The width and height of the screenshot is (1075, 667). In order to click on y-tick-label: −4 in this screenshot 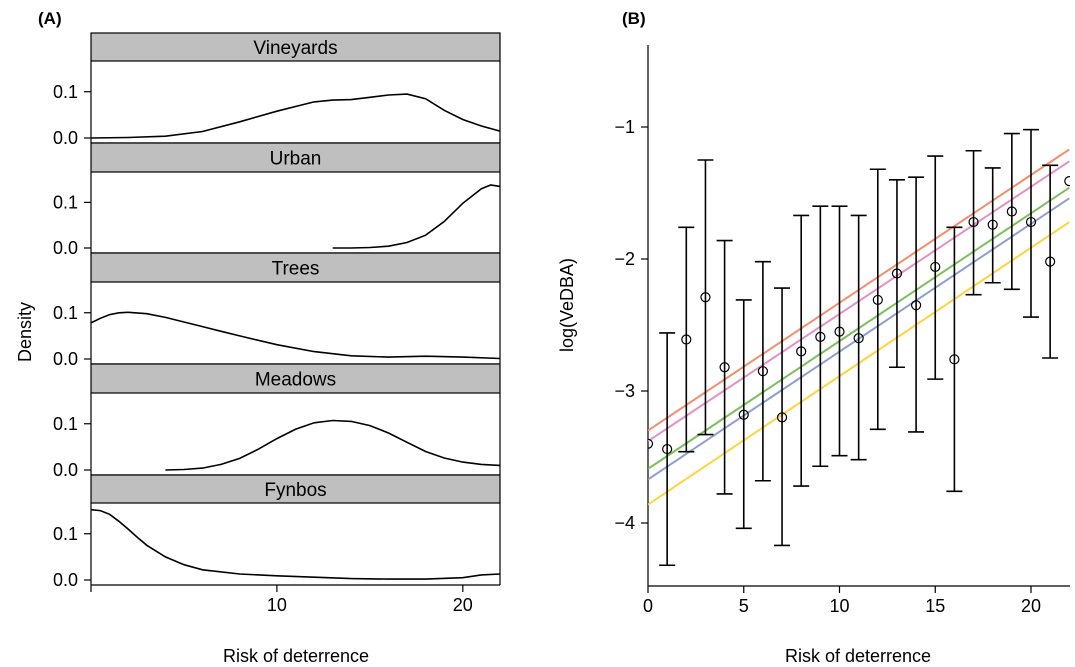, I will do `click(624, 523)`.